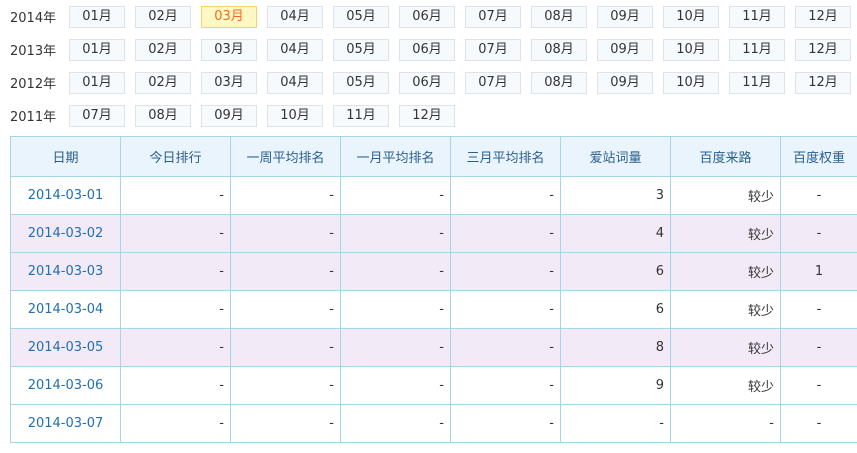 The width and height of the screenshot is (857, 453). Describe the element at coordinates (615, 347) in the screenshot. I see `table-cell: 8` at that location.